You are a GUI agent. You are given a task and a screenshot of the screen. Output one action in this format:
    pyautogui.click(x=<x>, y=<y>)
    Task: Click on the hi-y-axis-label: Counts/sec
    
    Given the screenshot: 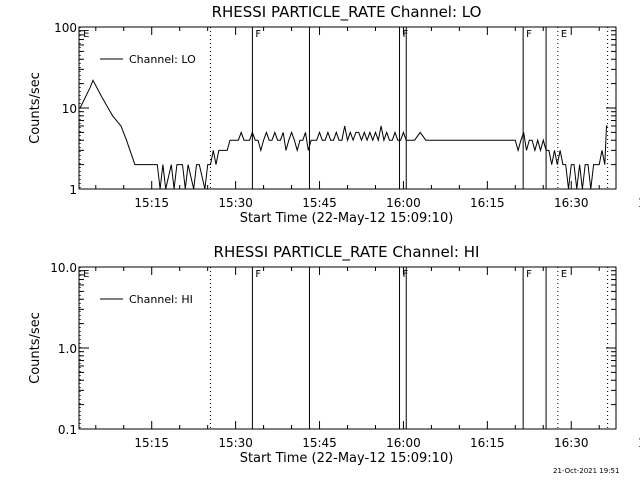 What is the action you would take?
    pyautogui.click(x=35, y=348)
    